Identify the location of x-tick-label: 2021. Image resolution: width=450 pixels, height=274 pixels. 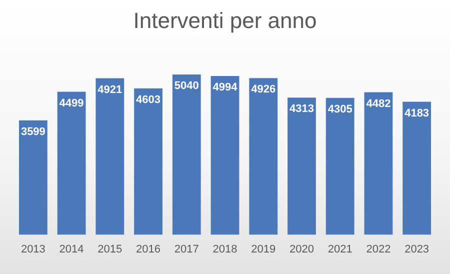
(340, 249).